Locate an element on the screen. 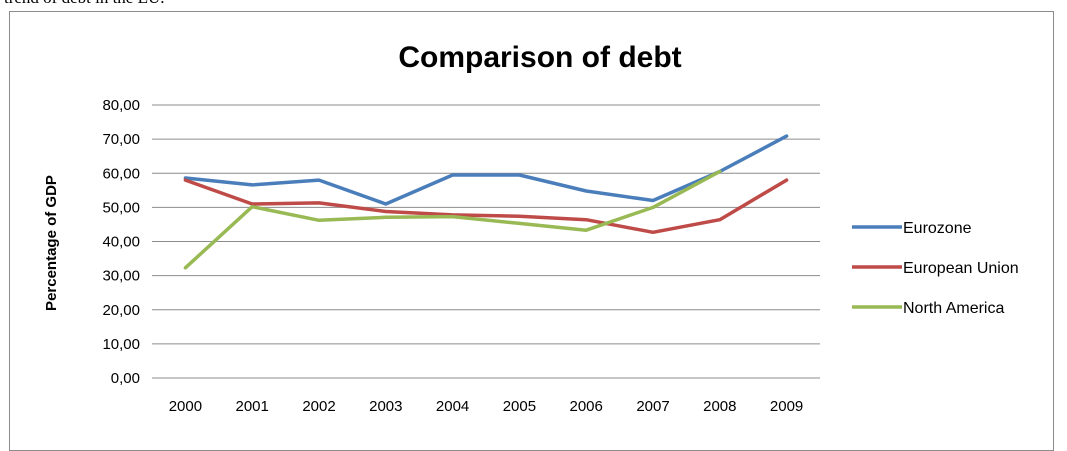  x-tick-label: 2008 is located at coordinates (719, 406).